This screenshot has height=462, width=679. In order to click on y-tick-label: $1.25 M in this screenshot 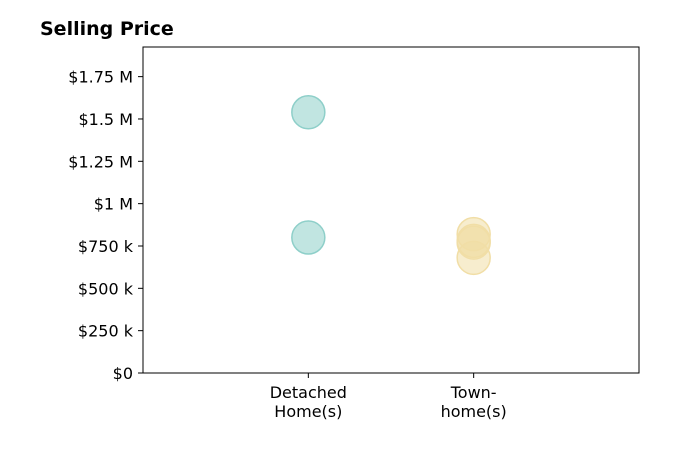, I will do `click(100, 161)`.